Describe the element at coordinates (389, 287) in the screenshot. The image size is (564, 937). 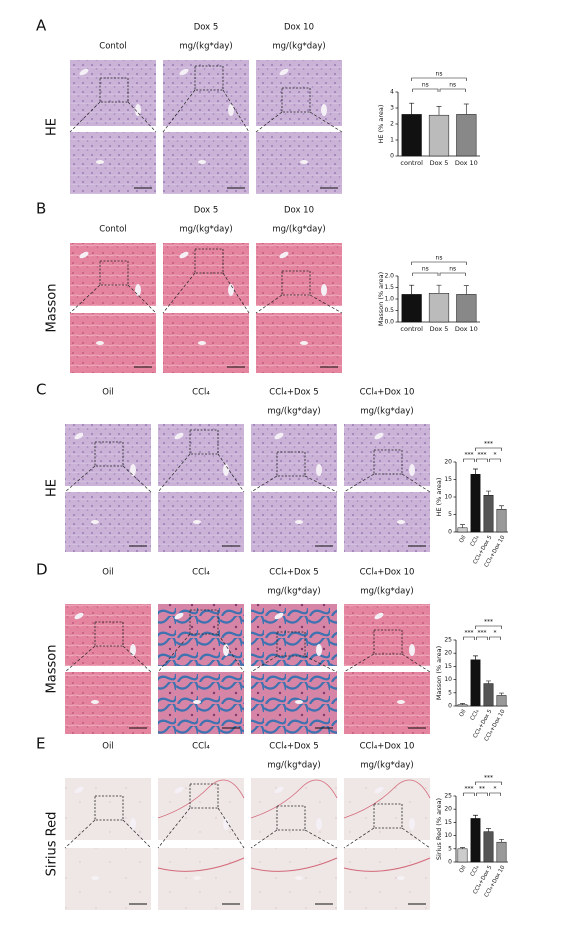
I see `y-tick-label: 1.5` at that location.